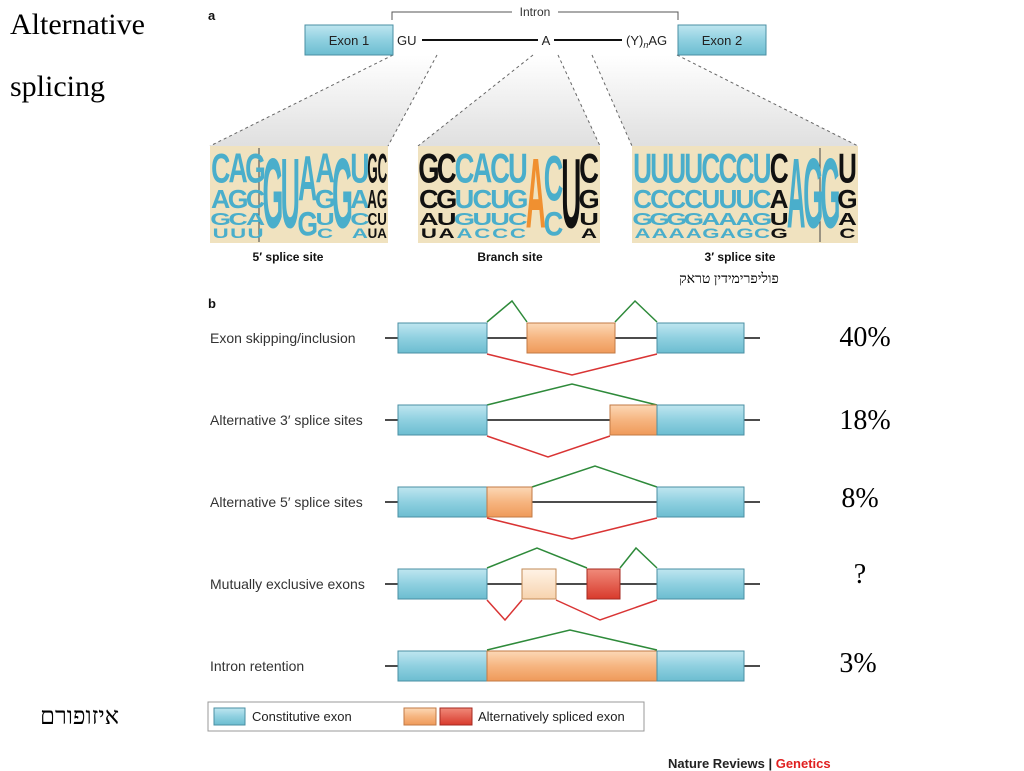  What do you see at coordinates (80, 717) in the screenshot?
I see `isoform-label: איזופורם` at bounding box center [80, 717].